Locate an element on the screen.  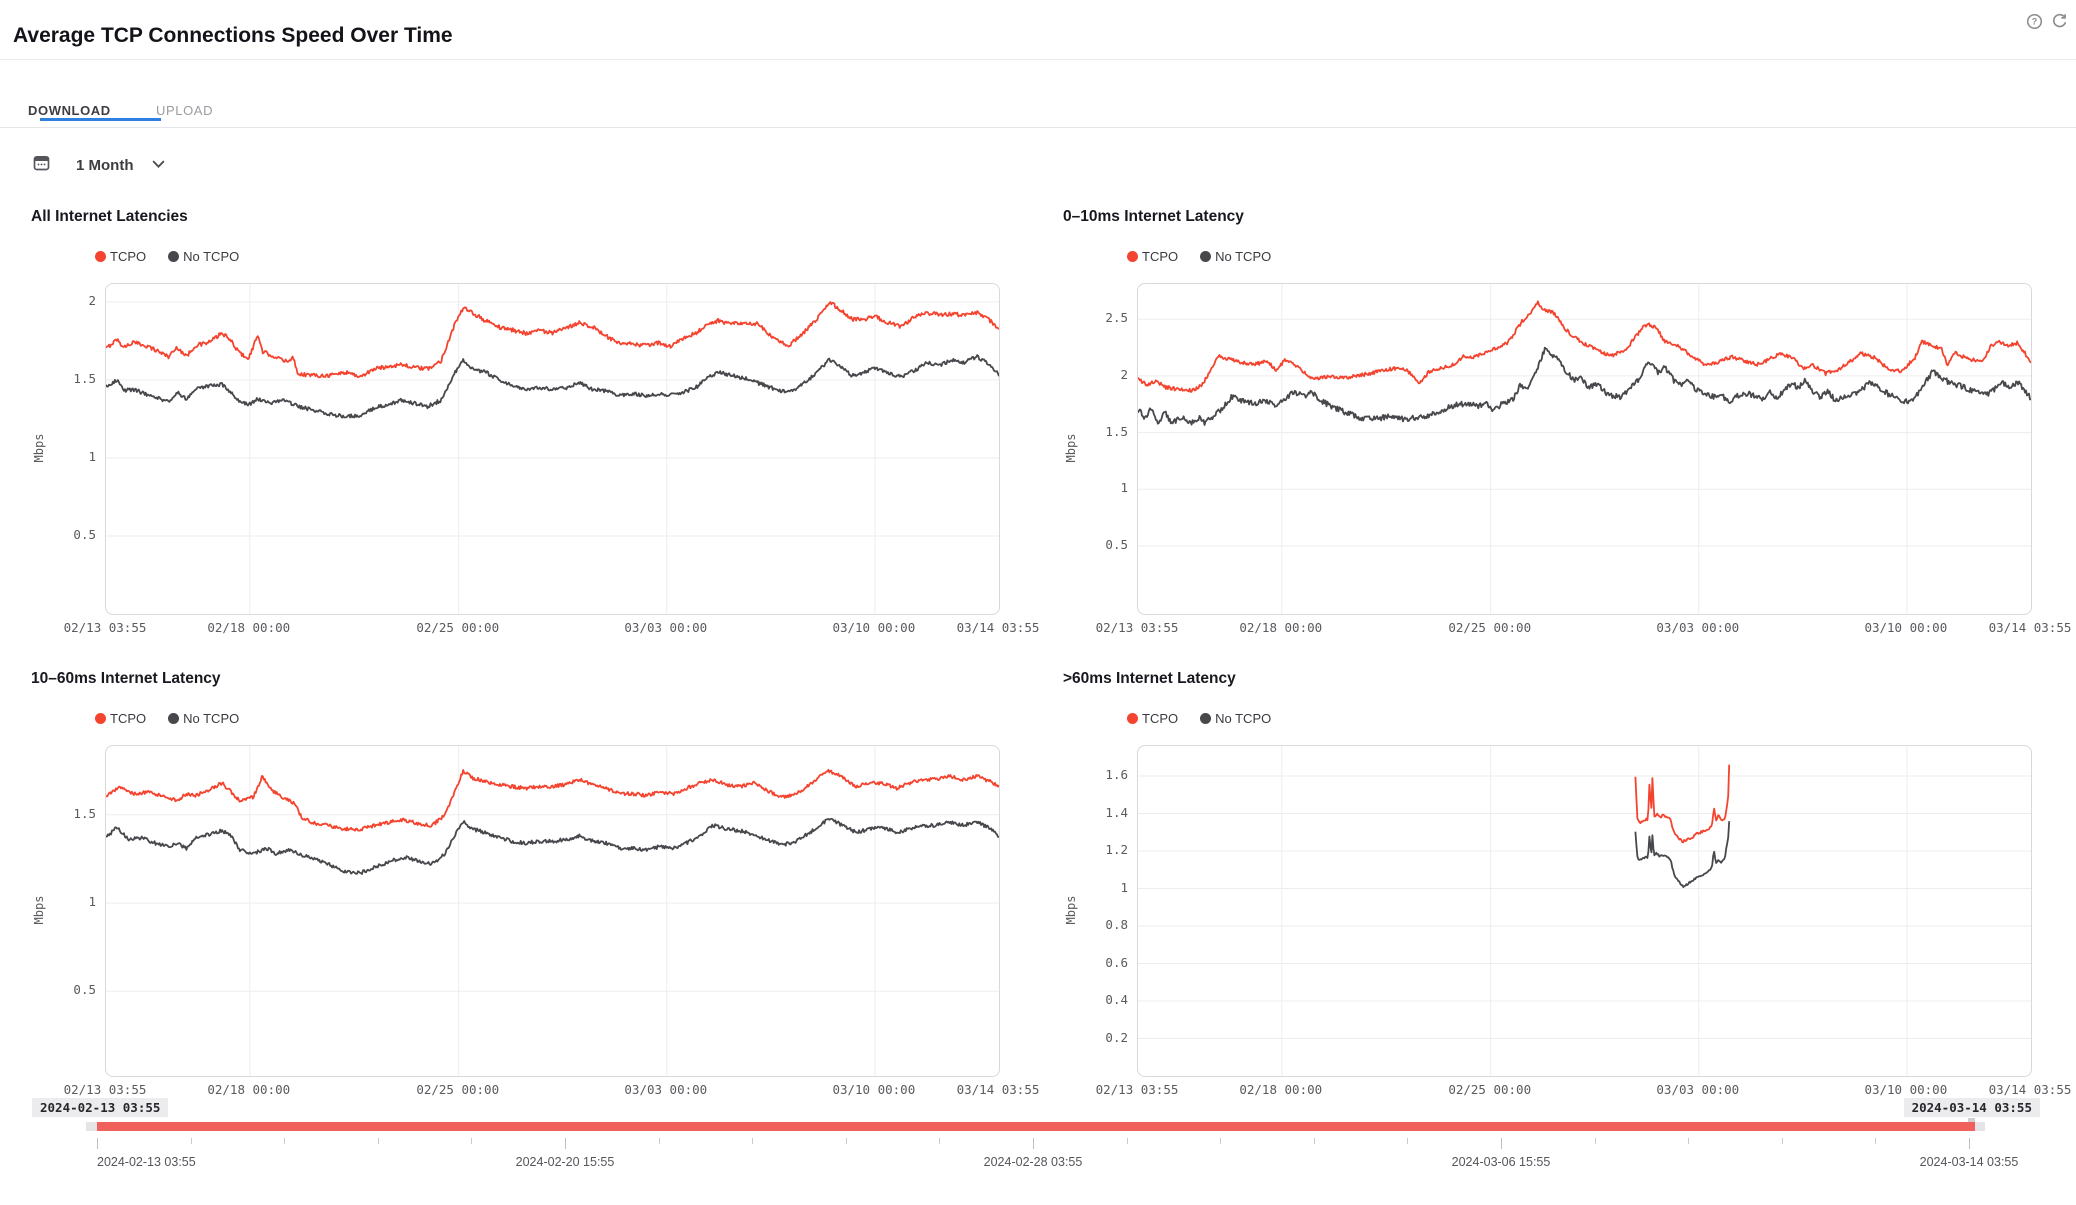
y-axis-tick-label: 0.8 is located at coordinates (1116, 924).